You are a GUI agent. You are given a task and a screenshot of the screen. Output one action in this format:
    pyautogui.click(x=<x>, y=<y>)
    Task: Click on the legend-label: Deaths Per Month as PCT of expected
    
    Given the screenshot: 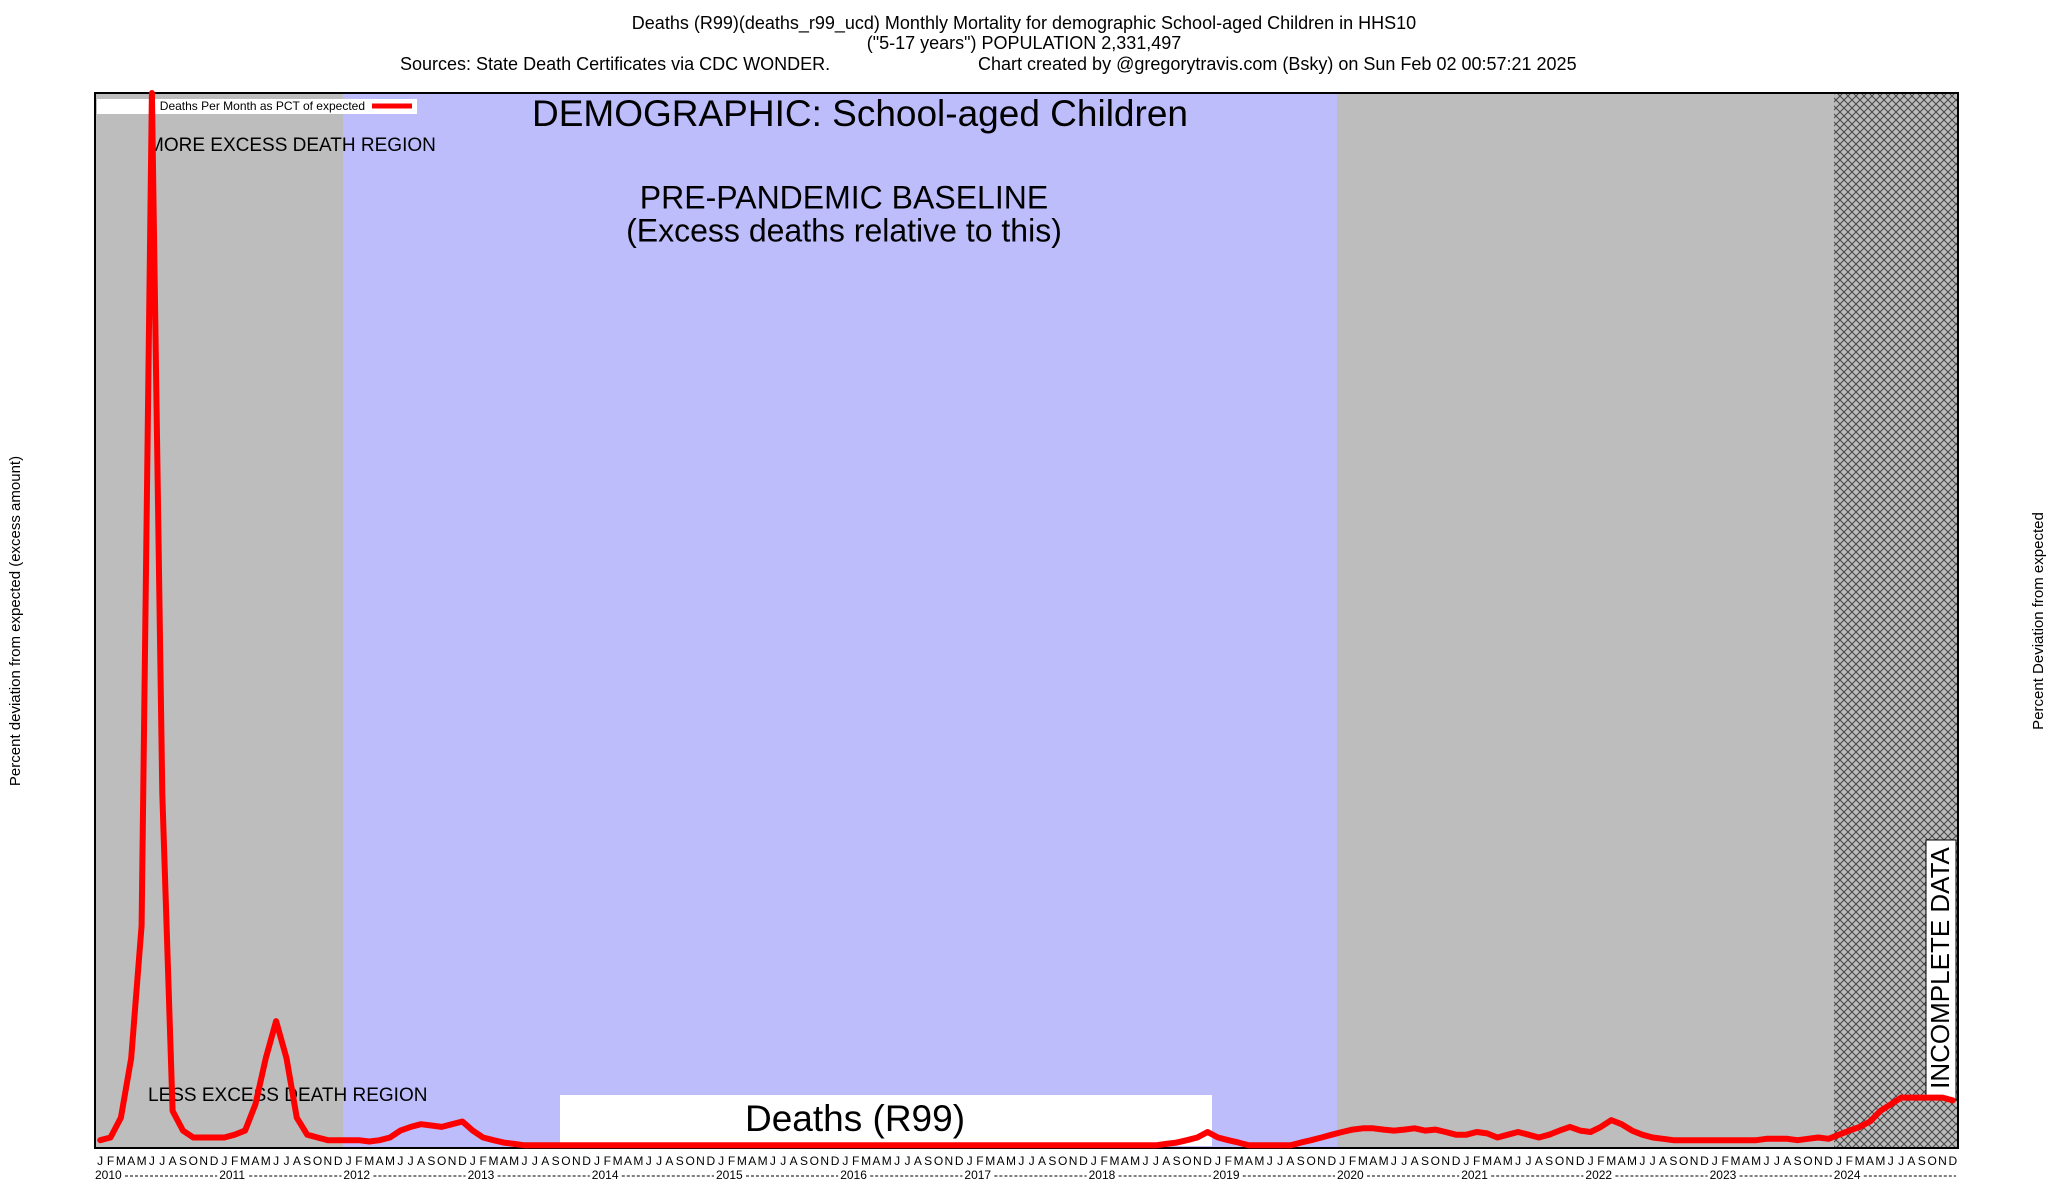 What is the action you would take?
    pyautogui.click(x=262, y=106)
    